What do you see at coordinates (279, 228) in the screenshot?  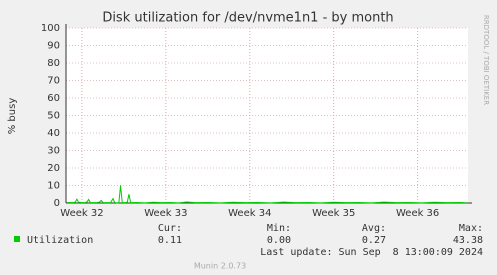 I see `stat-header: Min:` at bounding box center [279, 228].